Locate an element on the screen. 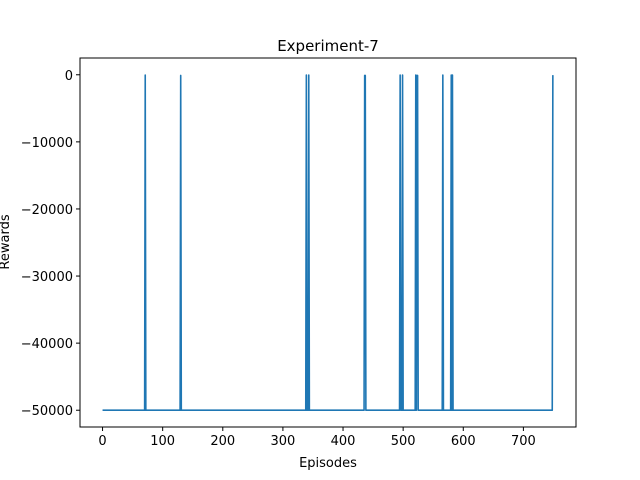 The width and height of the screenshot is (640, 480). y-tick-label: −50000 is located at coordinates (47, 411).